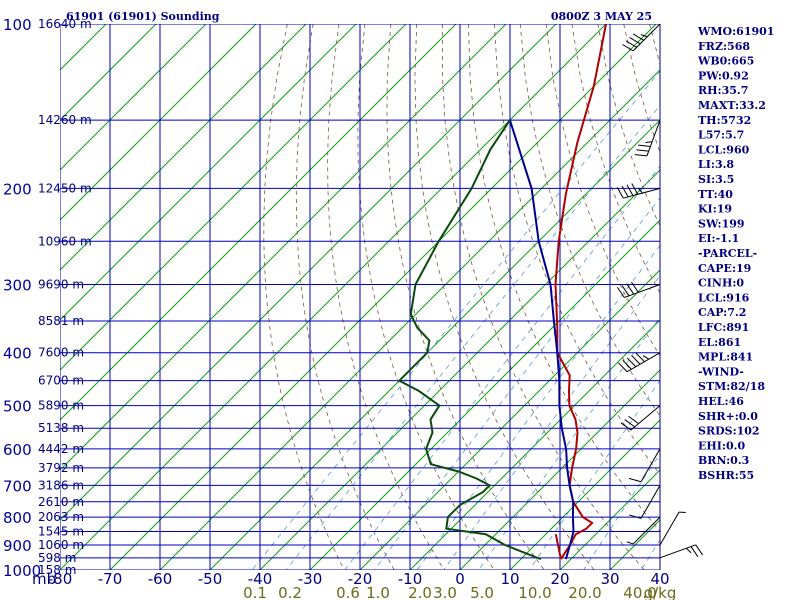 The image size is (800, 600). What do you see at coordinates (360, 579) in the screenshot?
I see `temperature-tick-label: -20` at bounding box center [360, 579].